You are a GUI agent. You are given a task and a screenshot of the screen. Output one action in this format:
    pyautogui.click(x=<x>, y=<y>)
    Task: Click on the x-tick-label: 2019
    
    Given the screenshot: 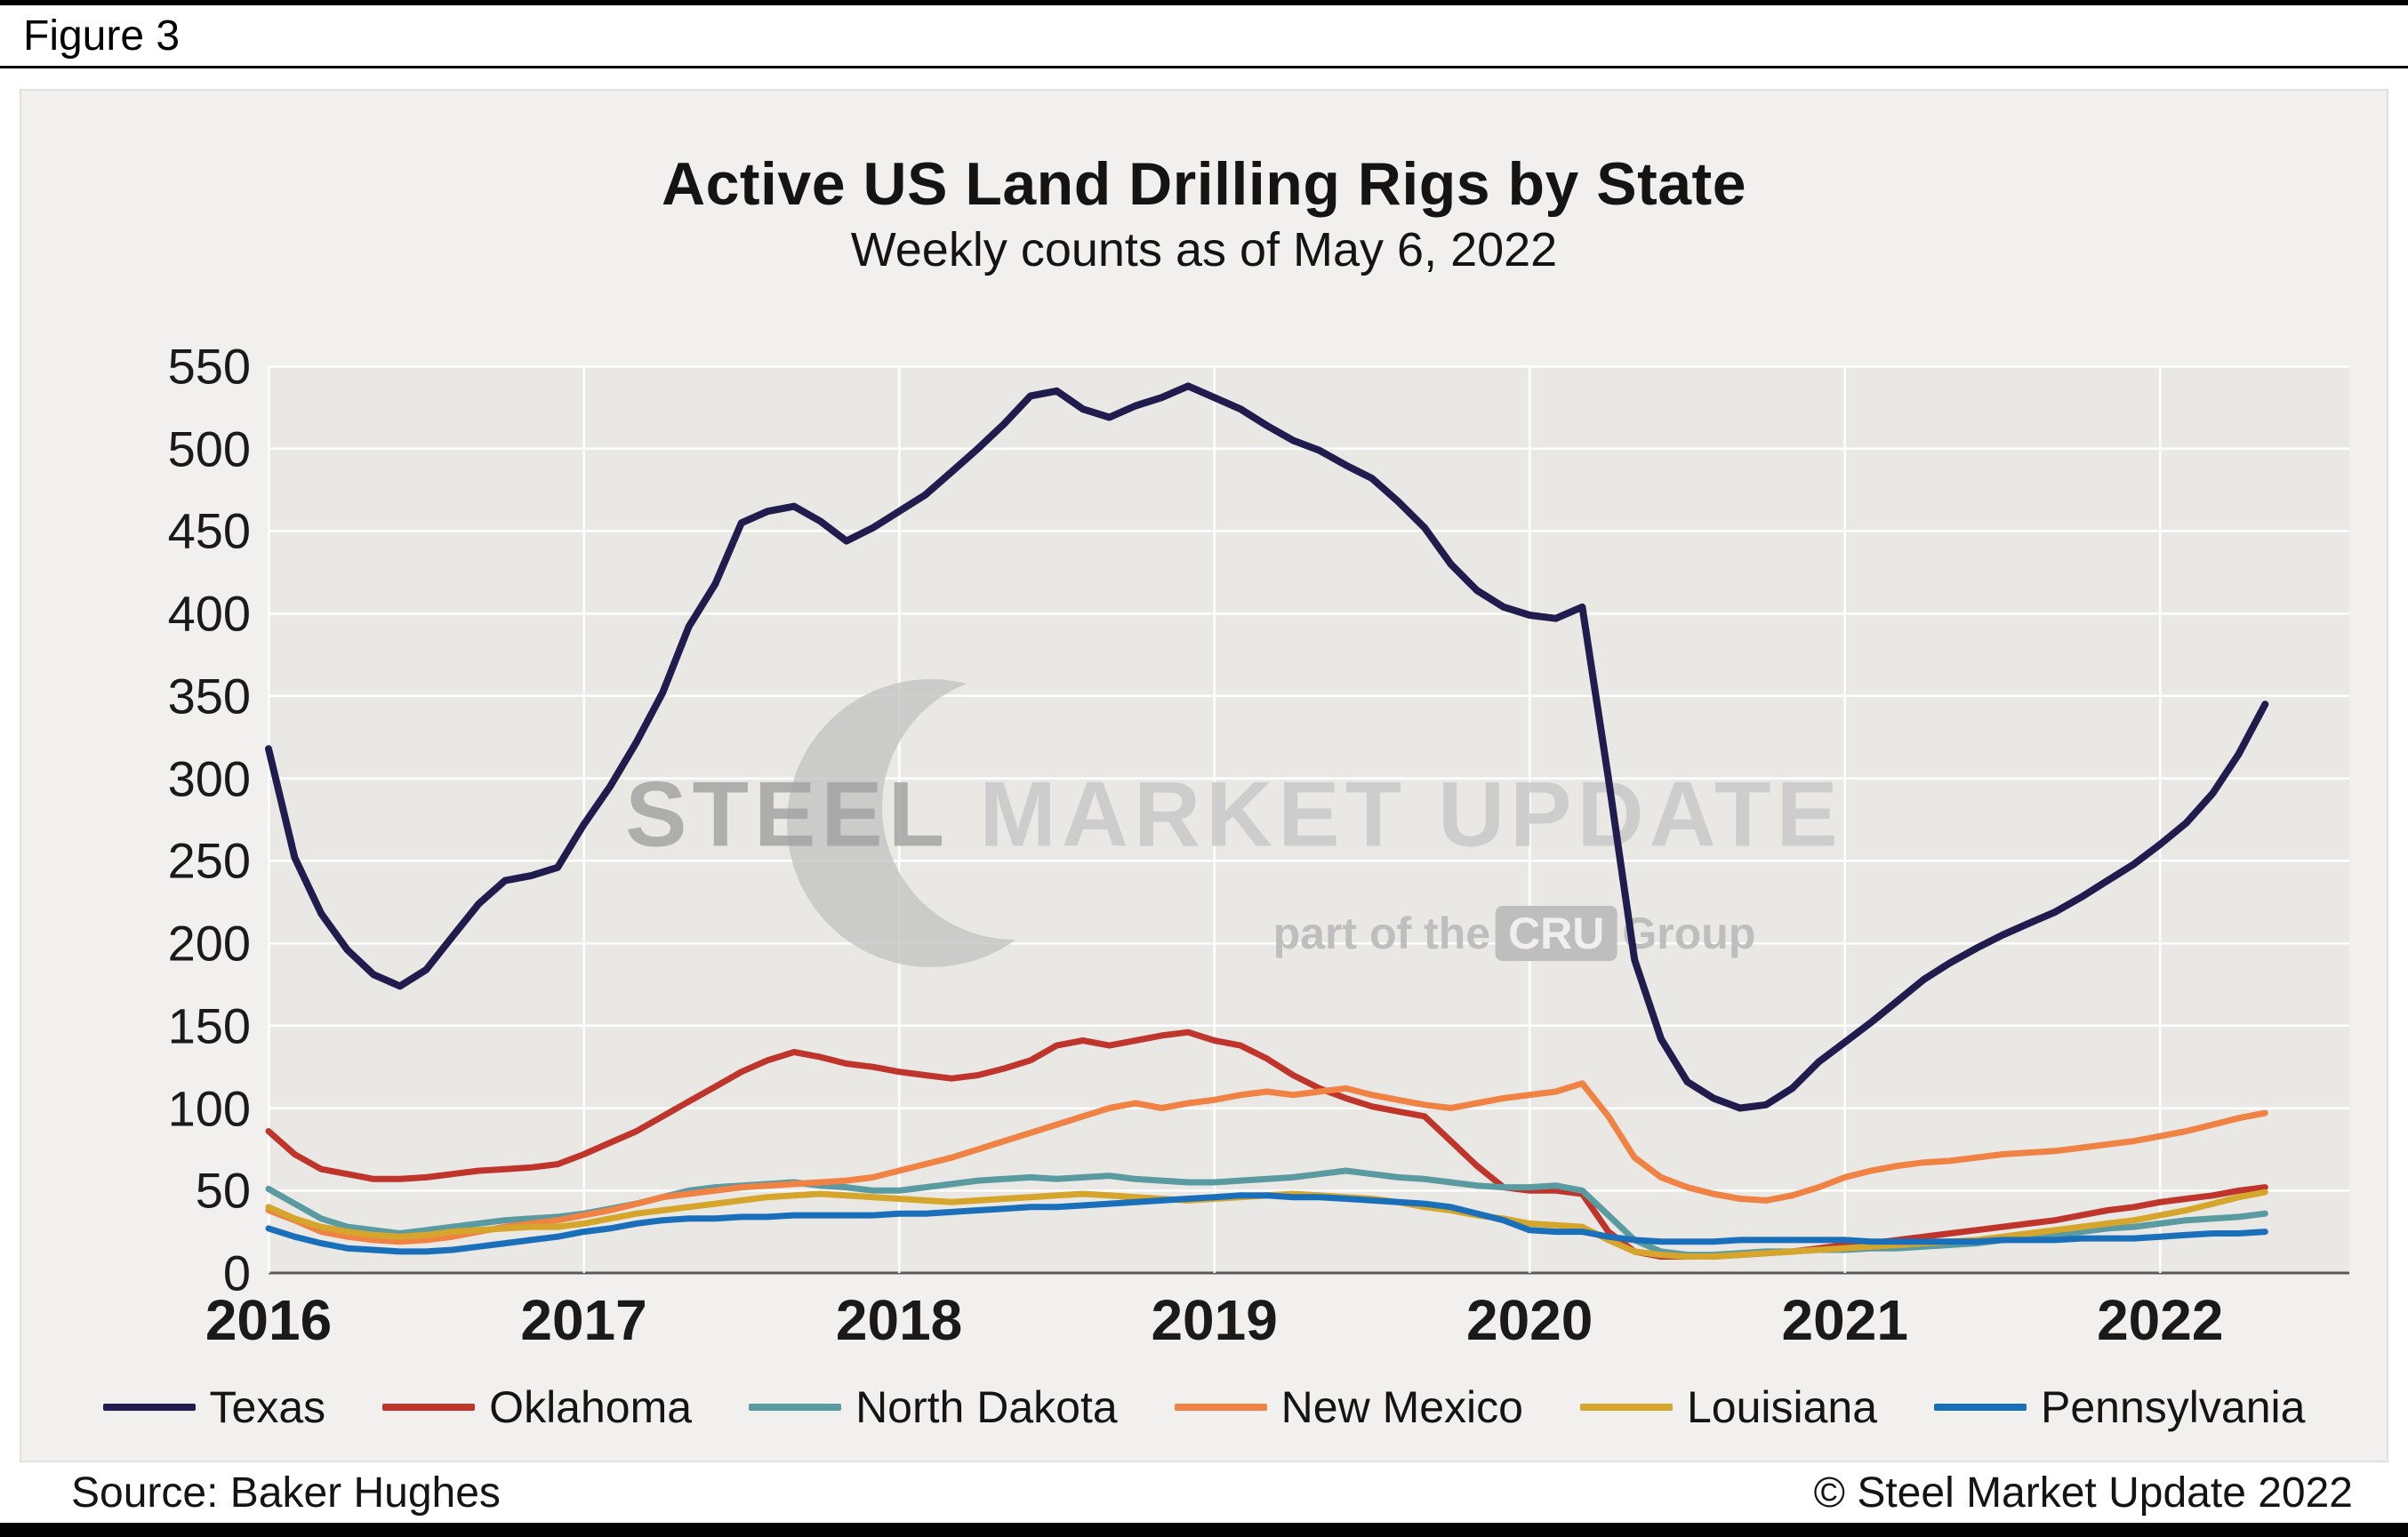 What is the action you would take?
    pyautogui.click(x=1215, y=1320)
    